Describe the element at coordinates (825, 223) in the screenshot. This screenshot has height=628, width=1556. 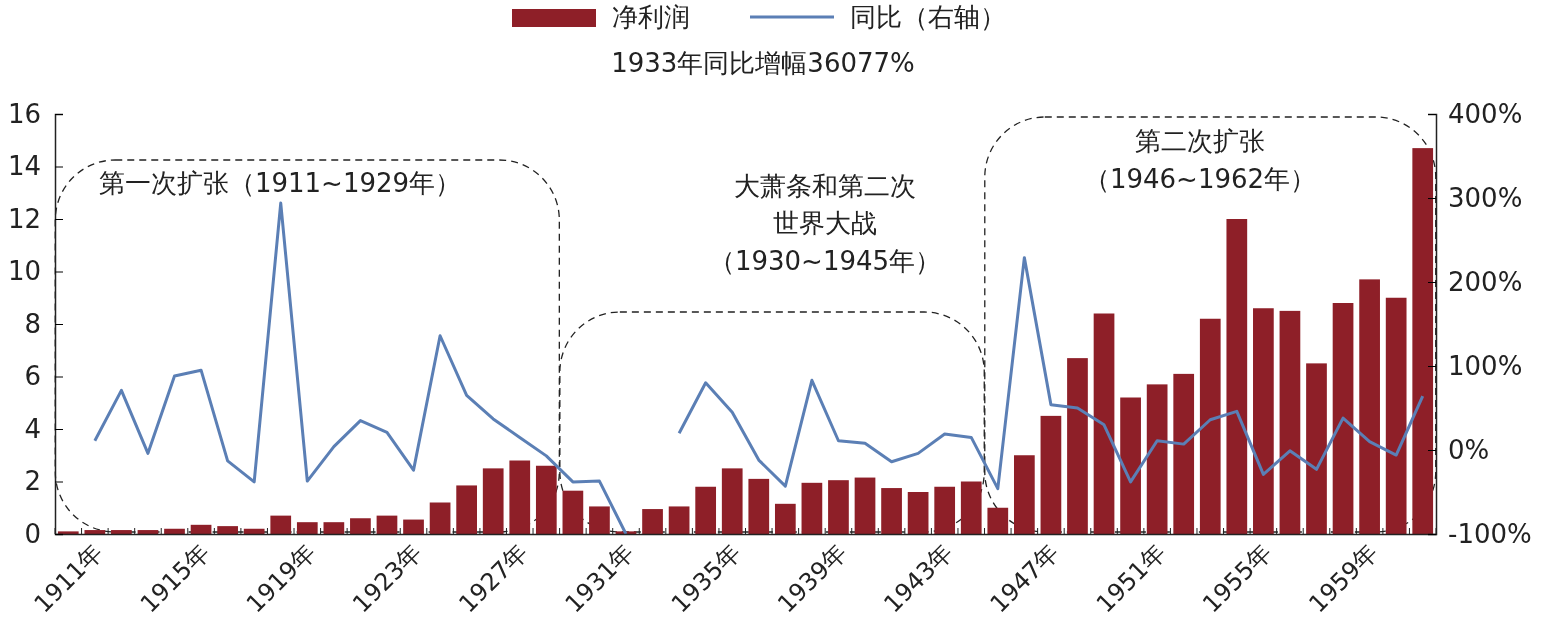
I see `annotation: 世界大战` at that location.